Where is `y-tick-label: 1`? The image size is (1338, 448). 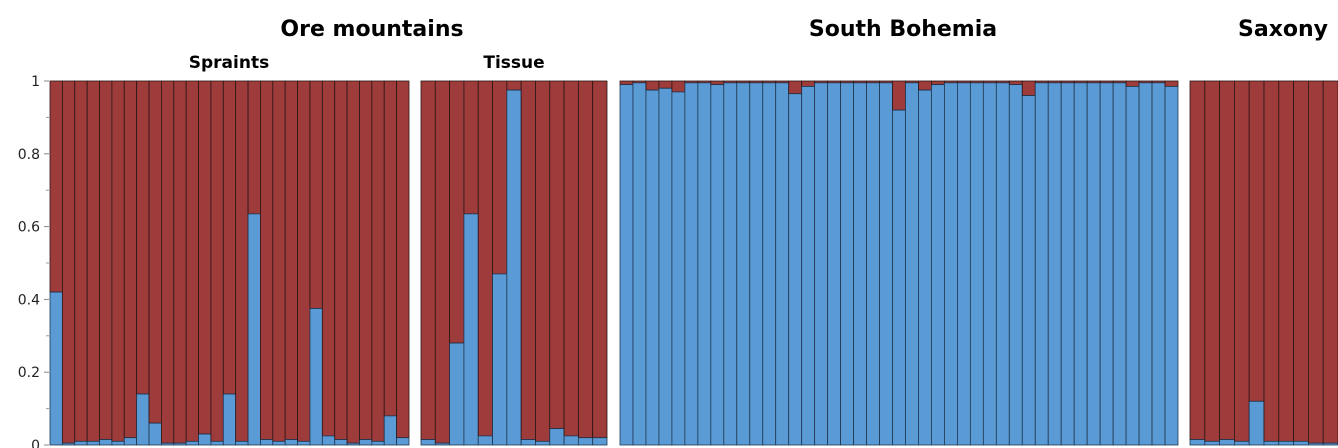 y-tick-label: 1 is located at coordinates (35, 82).